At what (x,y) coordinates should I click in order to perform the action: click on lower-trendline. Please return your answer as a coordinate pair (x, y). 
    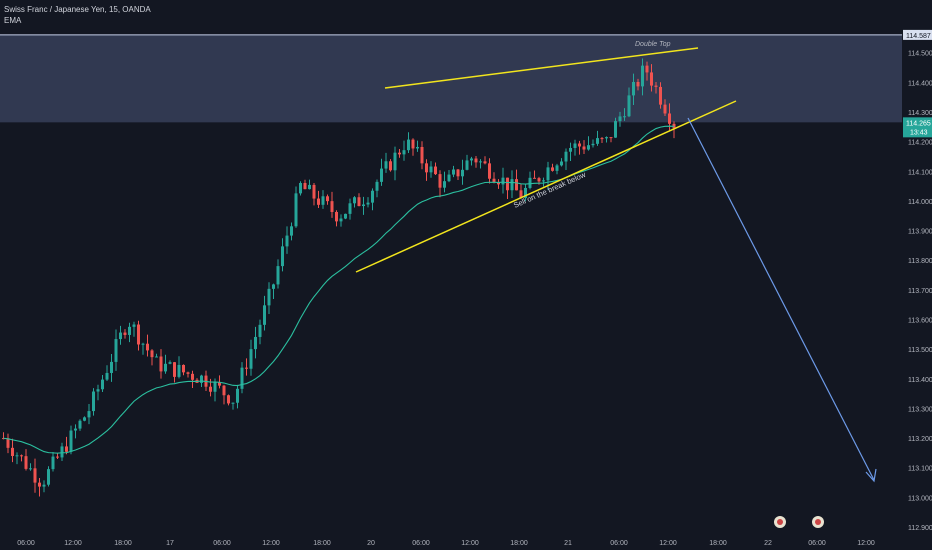
    Looking at the image, I should click on (546, 186).